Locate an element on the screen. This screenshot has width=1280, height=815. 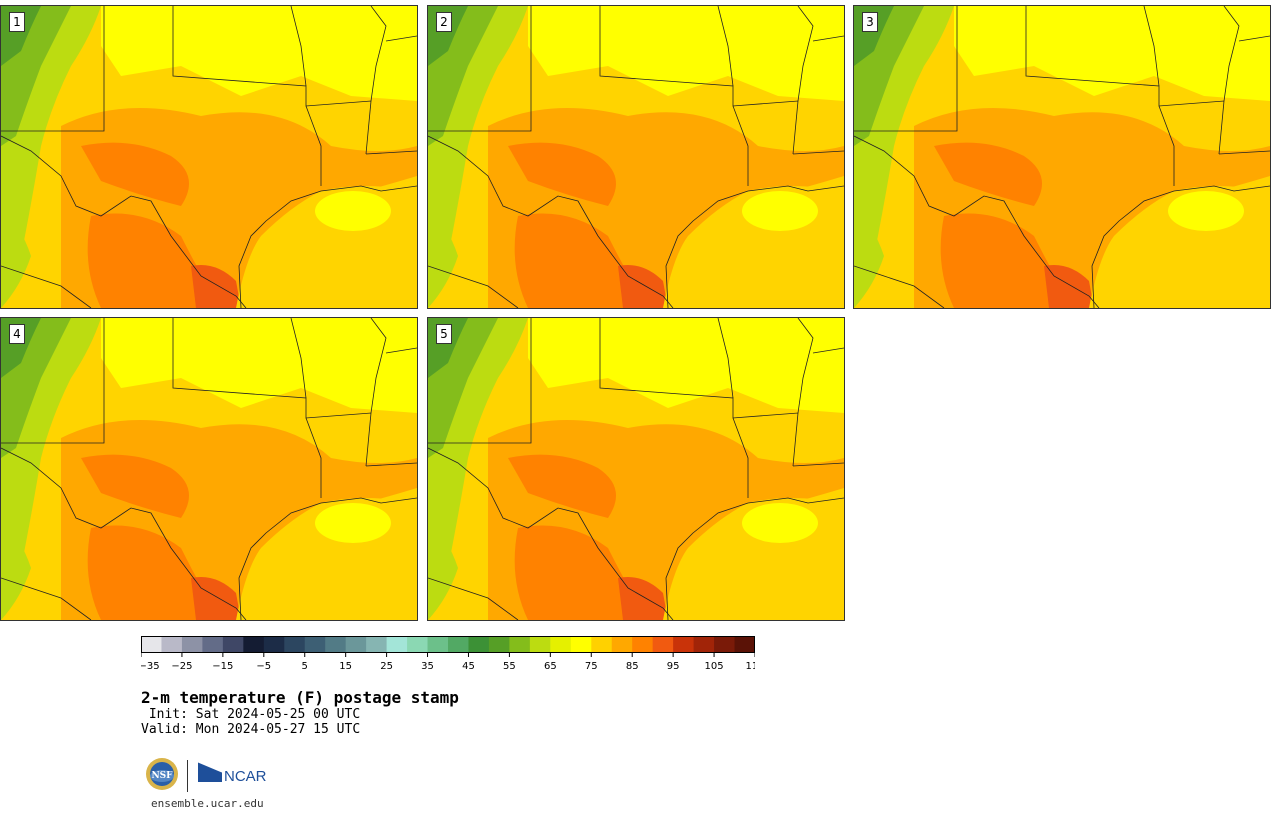
colorbar-tick-label: 115 is located at coordinates (750, 666).